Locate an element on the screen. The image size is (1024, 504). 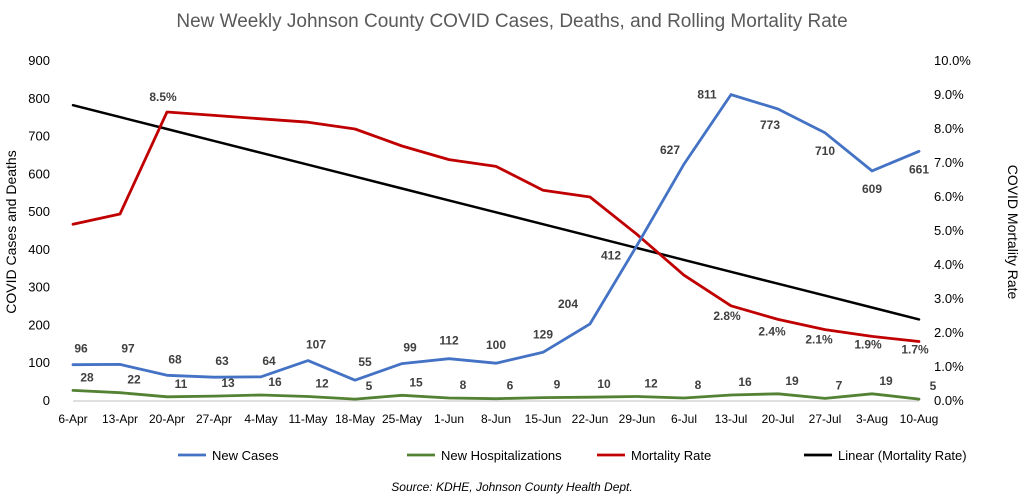
data-label-new-cases: 204 is located at coordinates (568, 304).